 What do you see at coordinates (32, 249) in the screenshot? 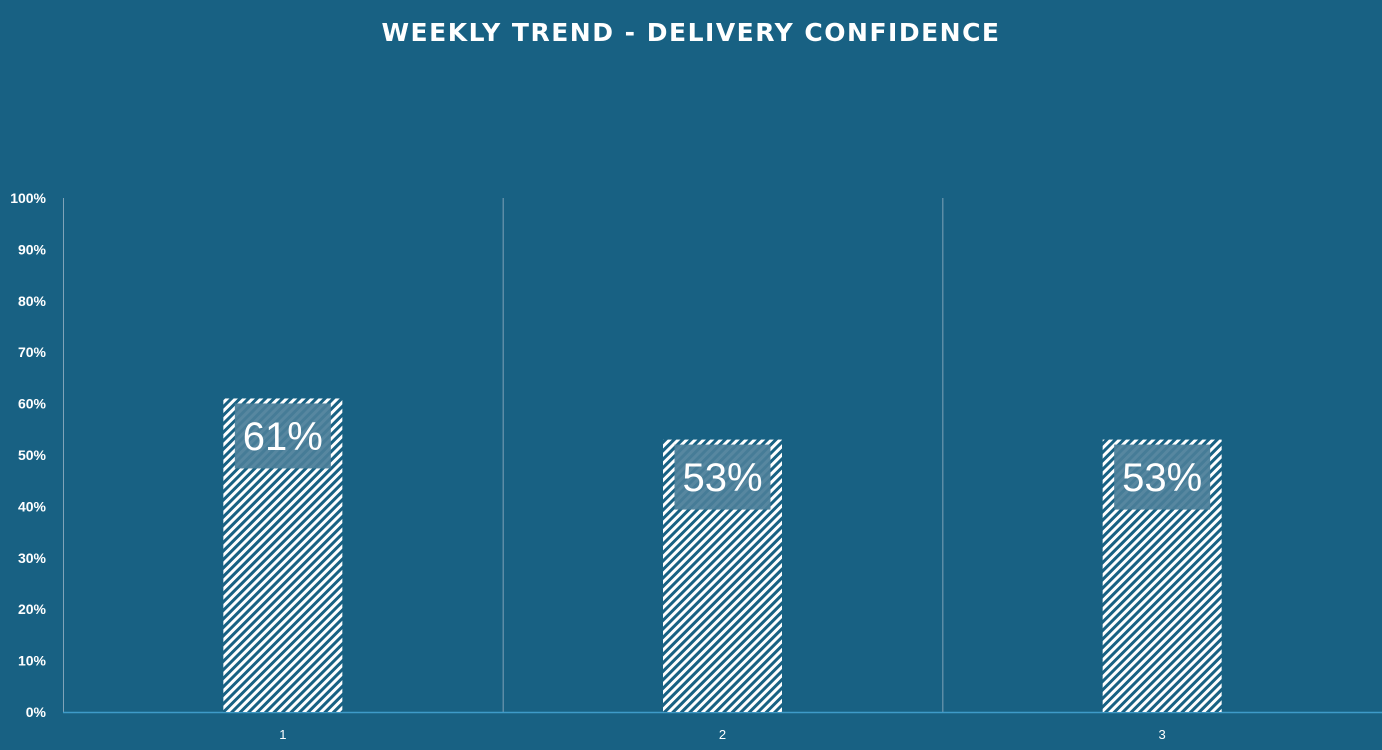
I see `y-tick-label: 90%` at bounding box center [32, 249].